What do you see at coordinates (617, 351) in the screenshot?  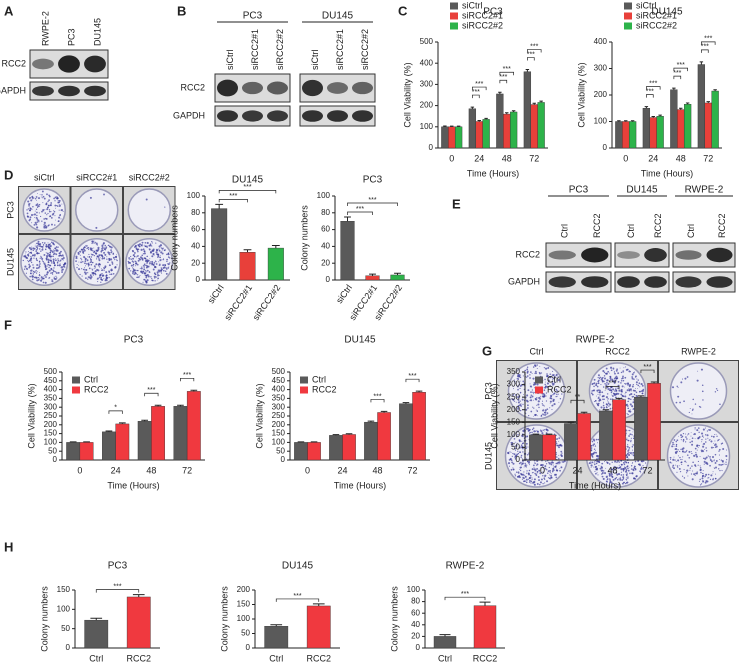 I see `column-label: RCC2` at bounding box center [617, 351].